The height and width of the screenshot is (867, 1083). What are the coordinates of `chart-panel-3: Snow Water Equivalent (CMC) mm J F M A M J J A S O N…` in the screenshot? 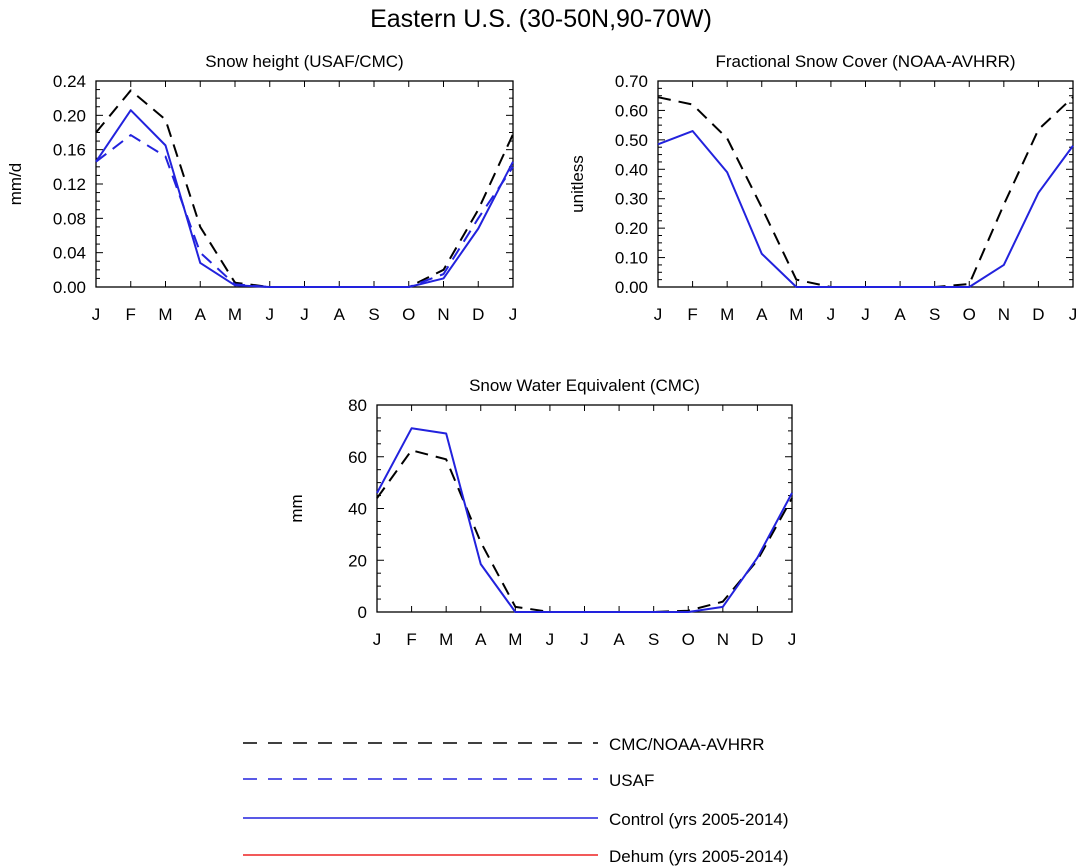 It's located at (541, 512).